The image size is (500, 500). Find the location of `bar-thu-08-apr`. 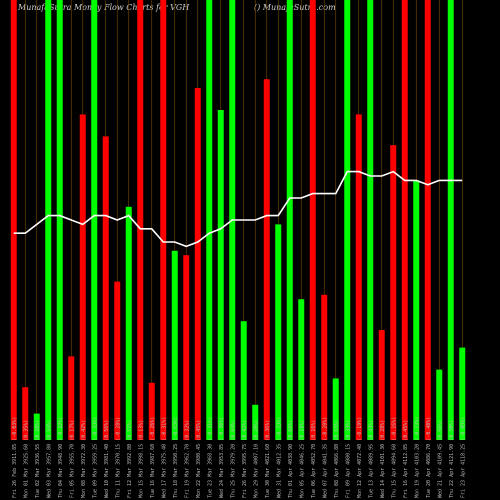

bar-thu-08-apr is located at coordinates (335, 409).